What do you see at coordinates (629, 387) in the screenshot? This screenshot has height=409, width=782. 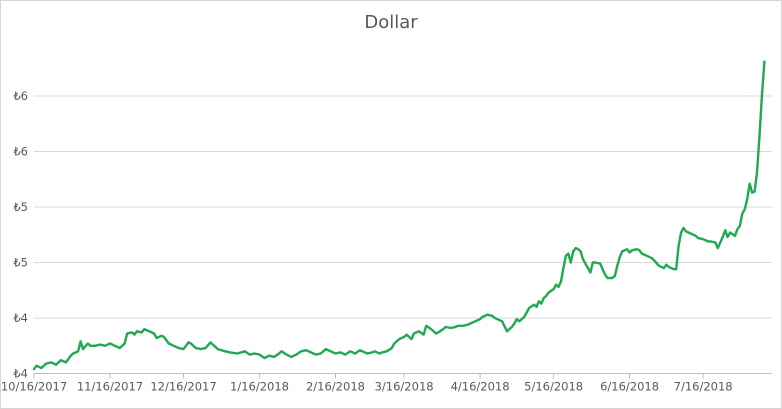 I see `x-axis-tick-label: 6/16/2018` at bounding box center [629, 387].